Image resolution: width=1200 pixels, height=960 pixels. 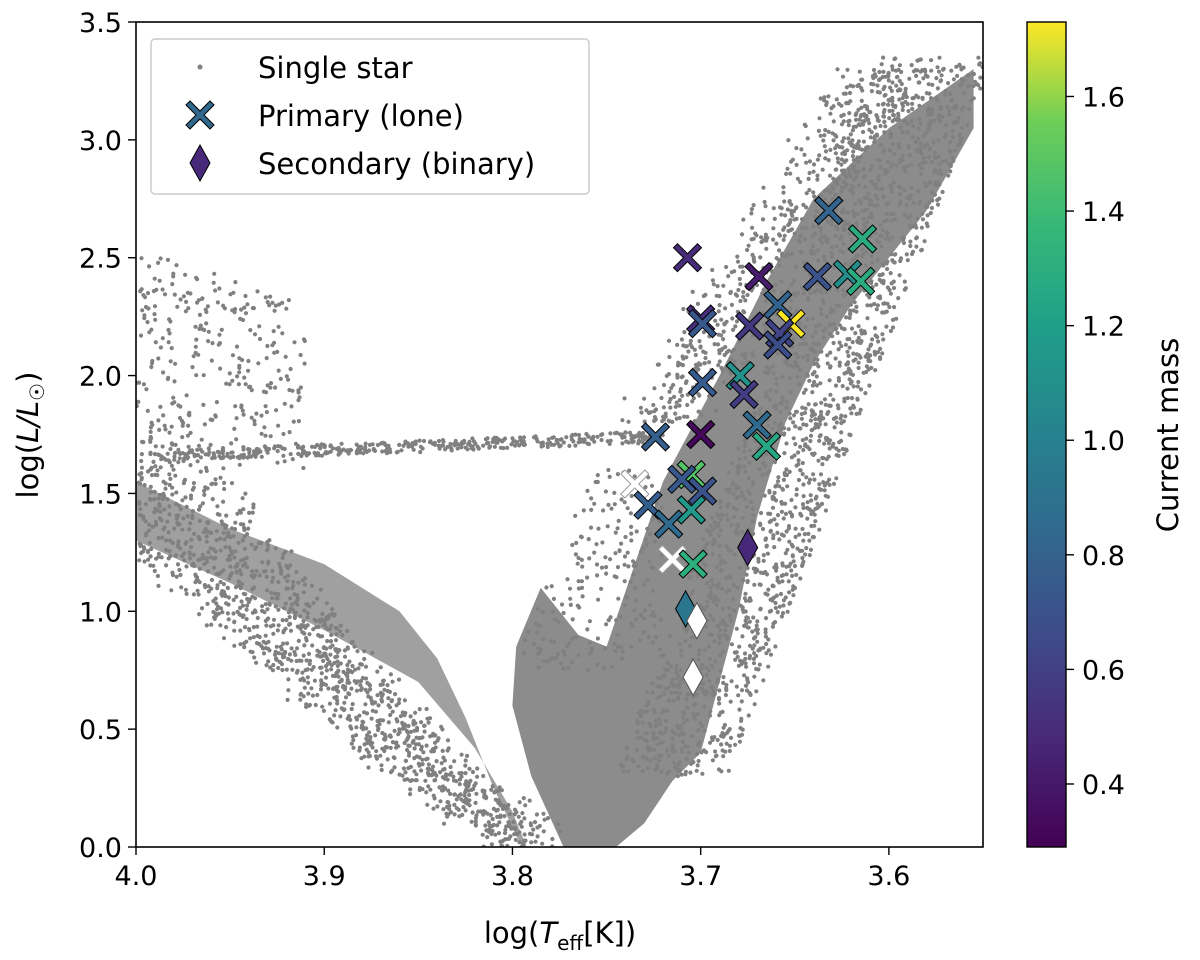 What do you see at coordinates (100, 730) in the screenshot?
I see `y-tick-label: 0.5` at bounding box center [100, 730].